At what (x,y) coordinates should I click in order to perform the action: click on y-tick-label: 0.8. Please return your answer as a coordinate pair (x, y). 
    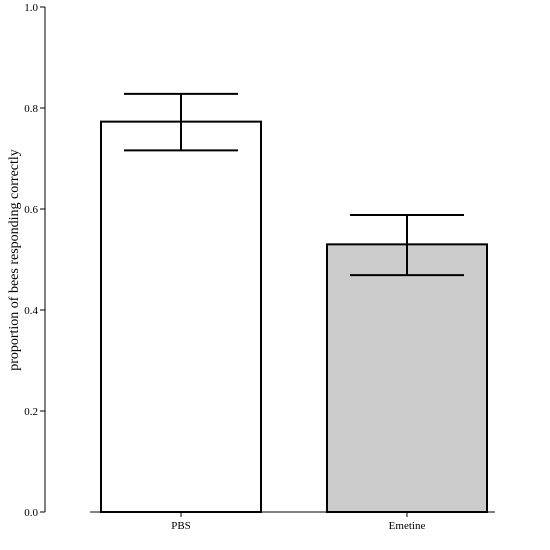
    Looking at the image, I should click on (31, 109).